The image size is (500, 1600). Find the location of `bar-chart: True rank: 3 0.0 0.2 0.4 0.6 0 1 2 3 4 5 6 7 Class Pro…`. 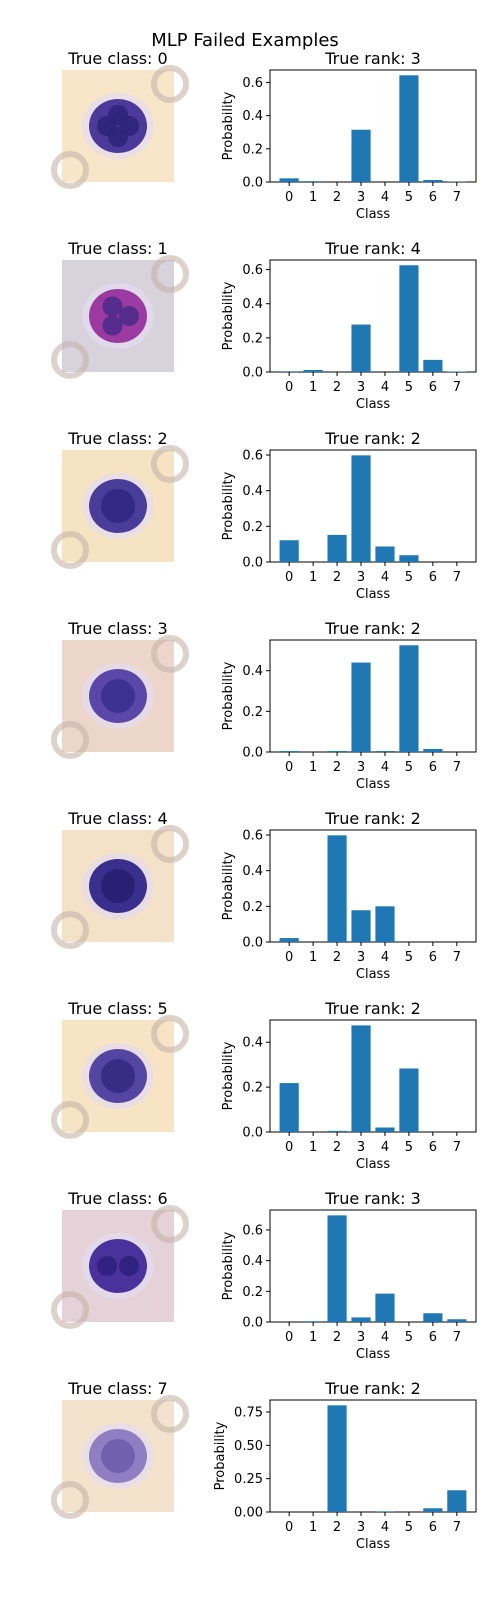

bar-chart: True rank: 3 0.0 0.2 0.4 0.6 0 1 2 3 4 5 6 7 Class Pro… is located at coordinates (349, 1275).